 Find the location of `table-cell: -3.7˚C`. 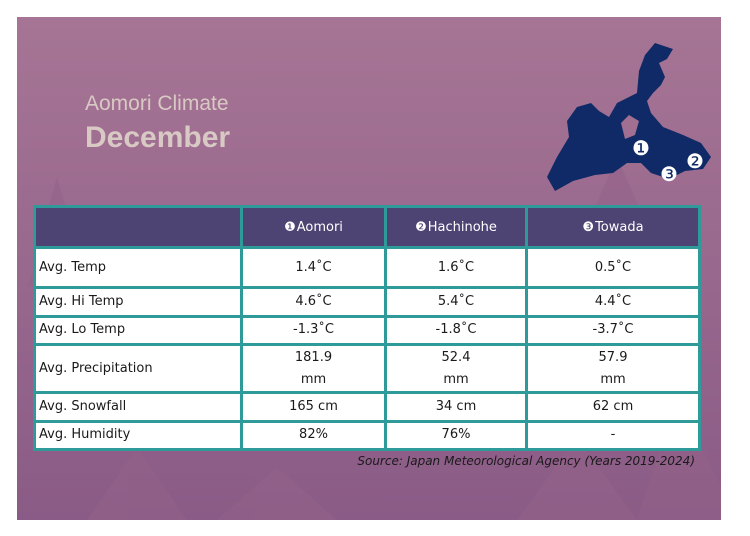

table-cell: -3.7˚C is located at coordinates (613, 330).